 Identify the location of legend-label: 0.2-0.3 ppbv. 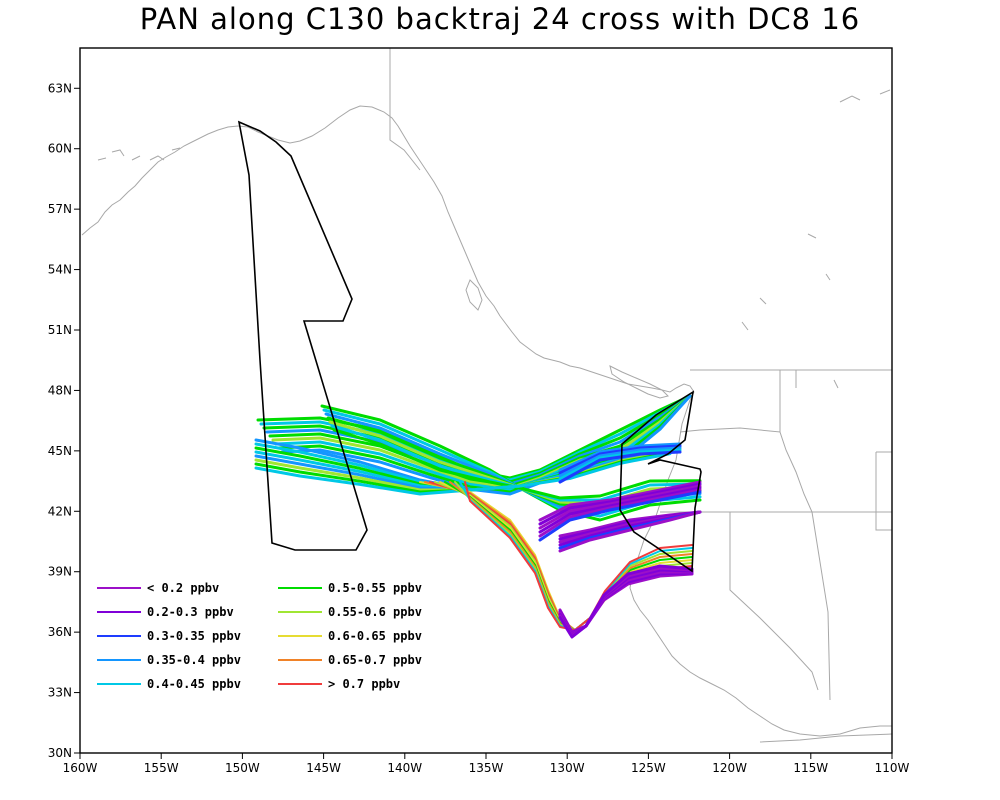
(190, 612).